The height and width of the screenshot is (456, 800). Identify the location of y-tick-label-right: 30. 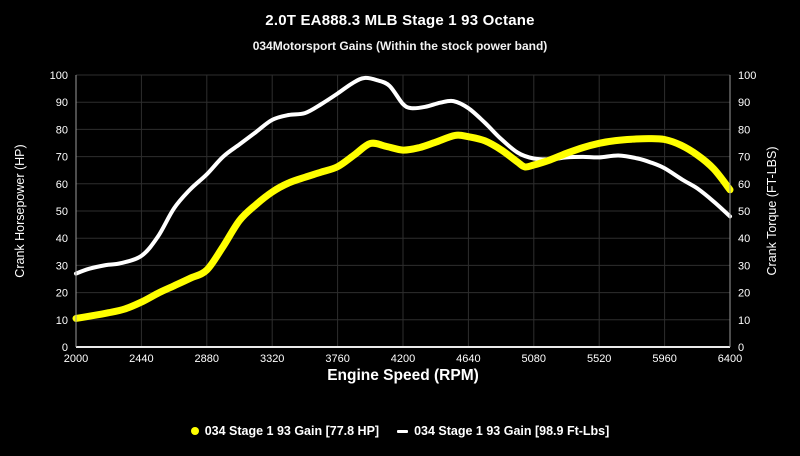
(744, 266).